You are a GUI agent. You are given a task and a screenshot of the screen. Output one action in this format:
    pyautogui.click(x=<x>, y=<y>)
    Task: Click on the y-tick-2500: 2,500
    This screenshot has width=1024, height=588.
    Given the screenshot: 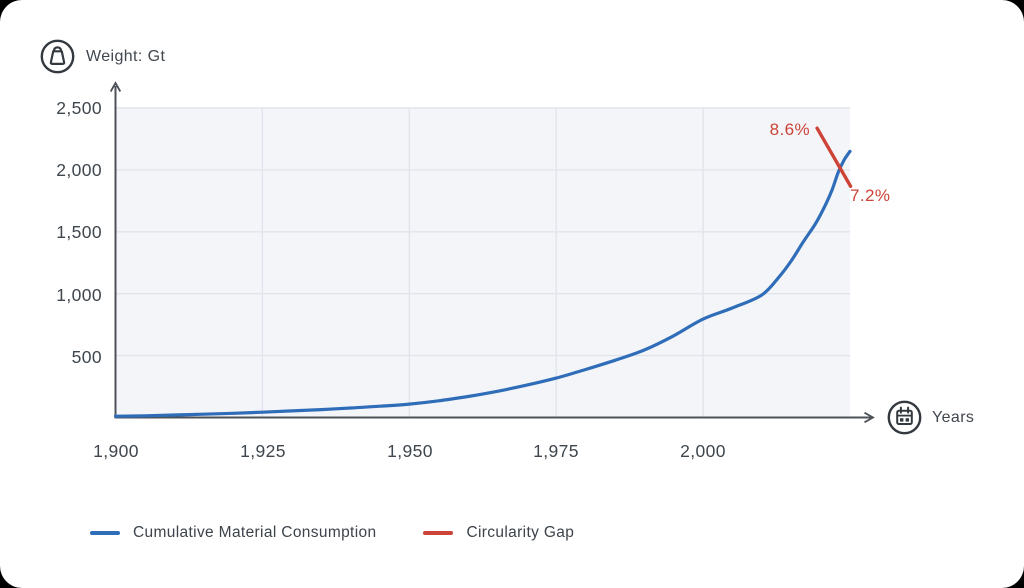 What is the action you would take?
    pyautogui.click(x=79, y=108)
    